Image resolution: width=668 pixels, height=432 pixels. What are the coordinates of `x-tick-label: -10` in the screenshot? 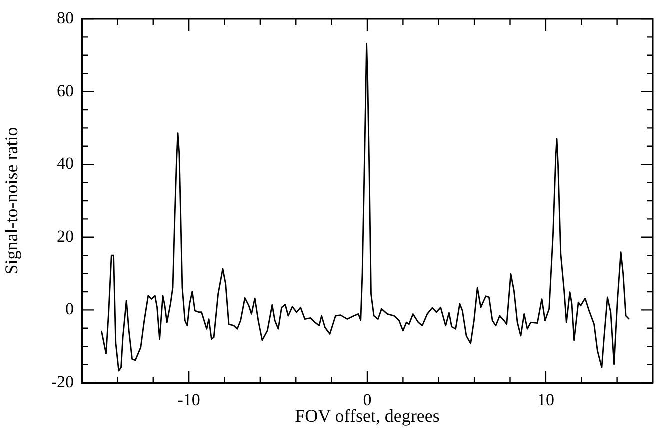 It's located at (189, 400).